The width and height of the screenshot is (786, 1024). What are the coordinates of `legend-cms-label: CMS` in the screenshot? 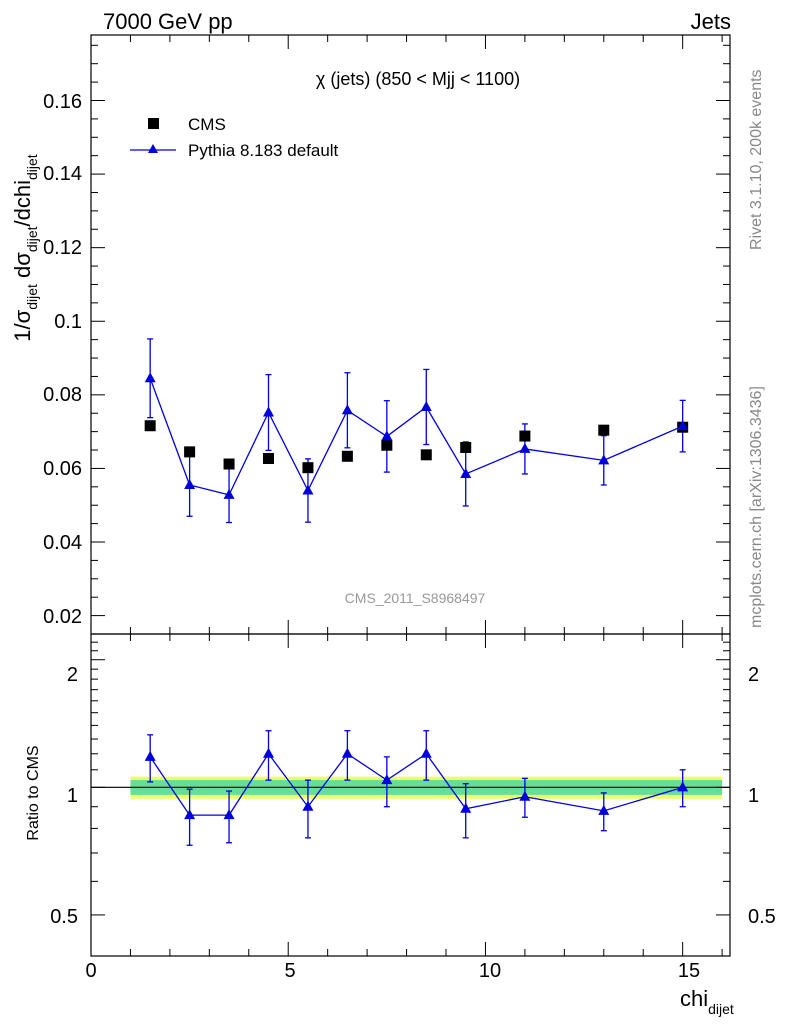 It's located at (207, 124).